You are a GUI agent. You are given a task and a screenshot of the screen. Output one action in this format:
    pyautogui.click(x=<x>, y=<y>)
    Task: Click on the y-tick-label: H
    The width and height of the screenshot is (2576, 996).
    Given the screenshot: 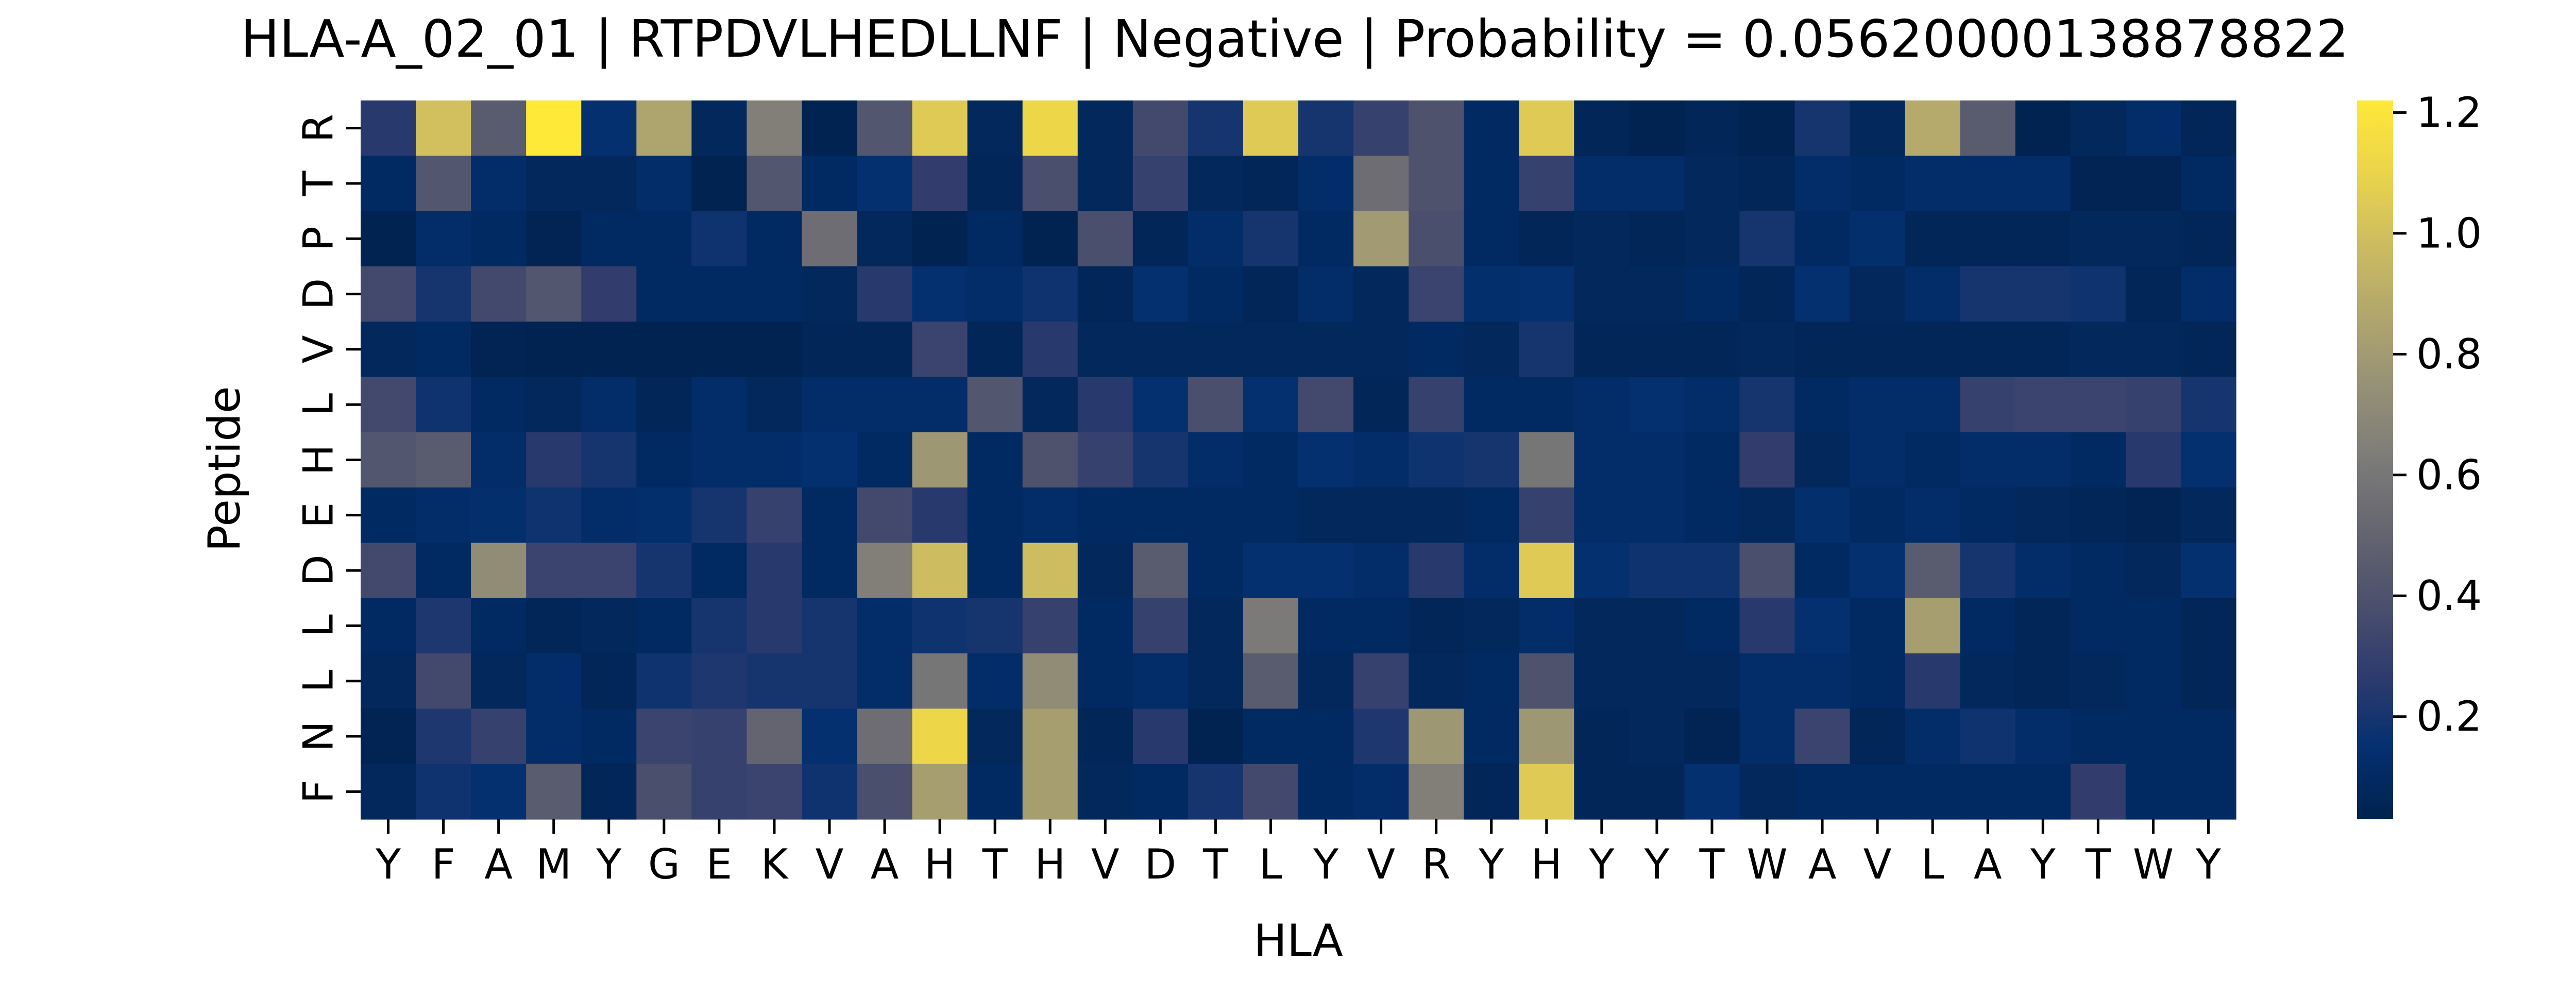 What is the action you would take?
    pyautogui.click(x=319, y=459)
    